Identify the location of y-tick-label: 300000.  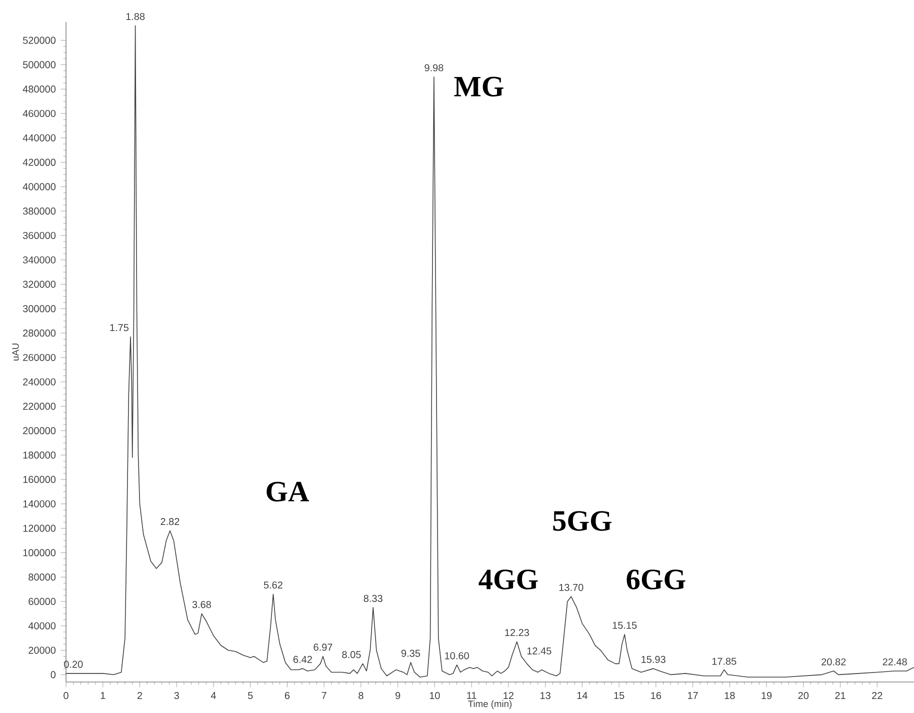
(39, 308).